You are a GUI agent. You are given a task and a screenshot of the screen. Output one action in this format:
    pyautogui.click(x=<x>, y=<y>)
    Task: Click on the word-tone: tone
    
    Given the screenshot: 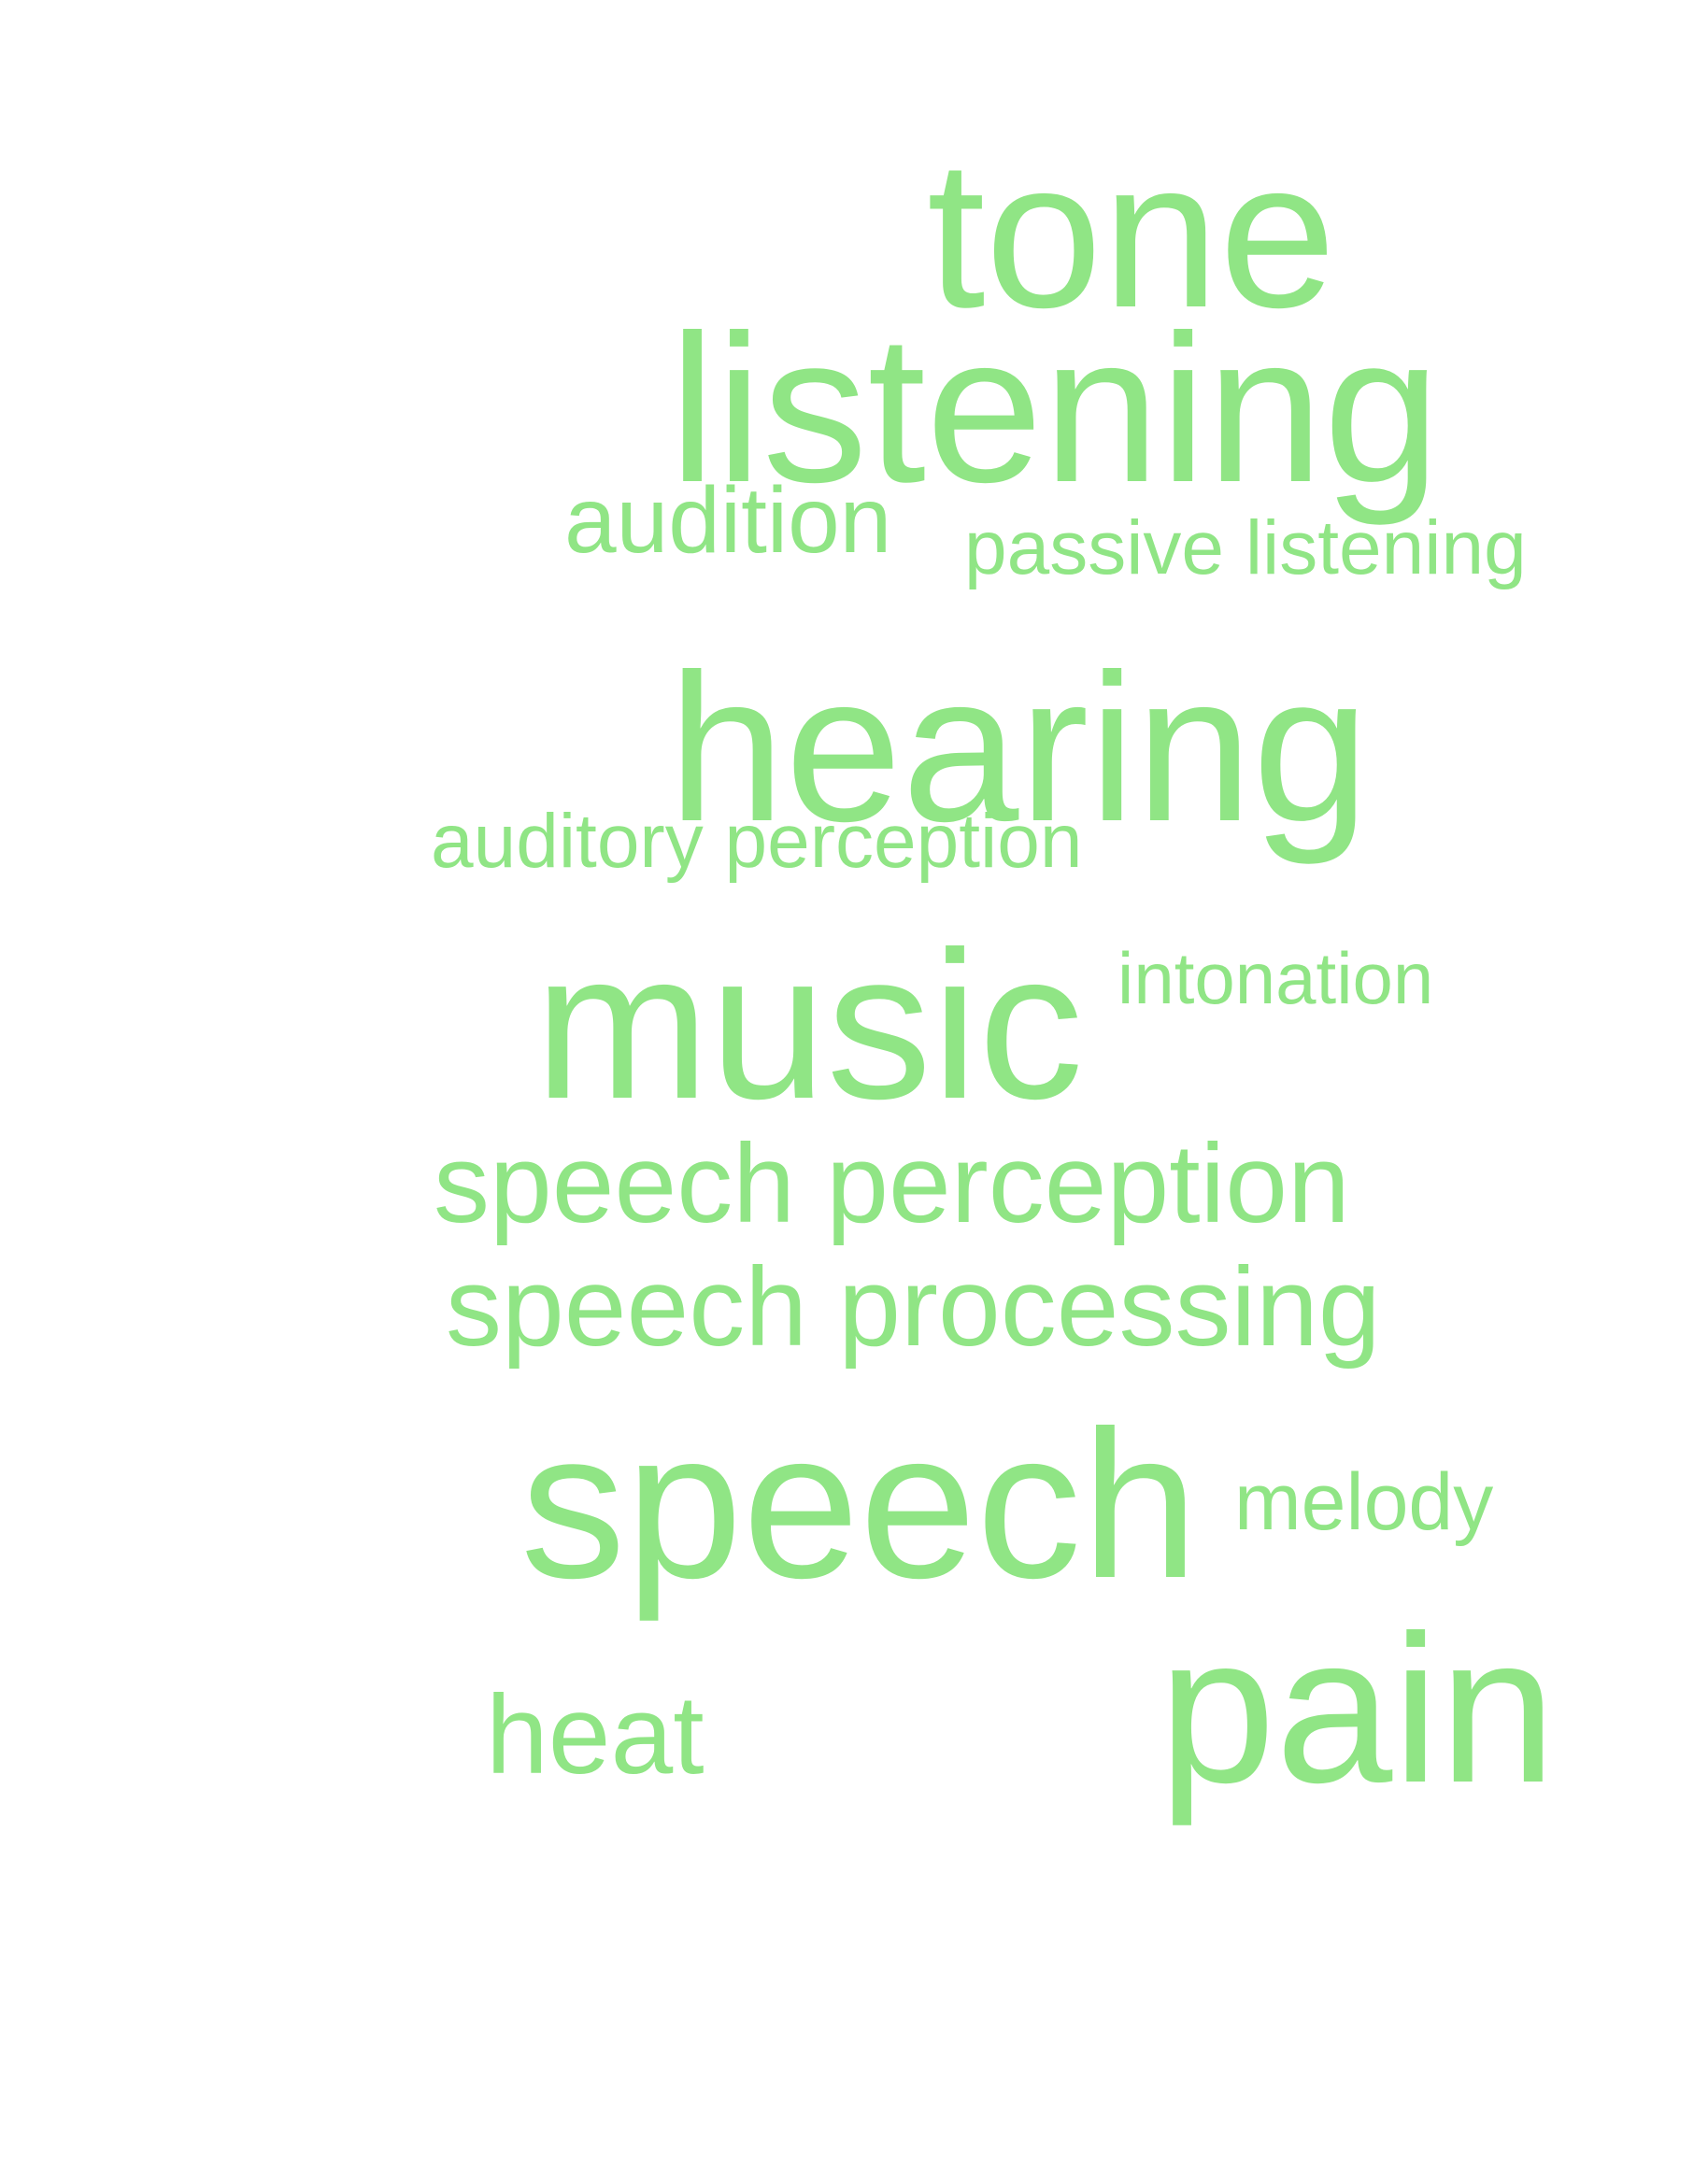 What is the action you would take?
    pyautogui.click(x=1131, y=233)
    